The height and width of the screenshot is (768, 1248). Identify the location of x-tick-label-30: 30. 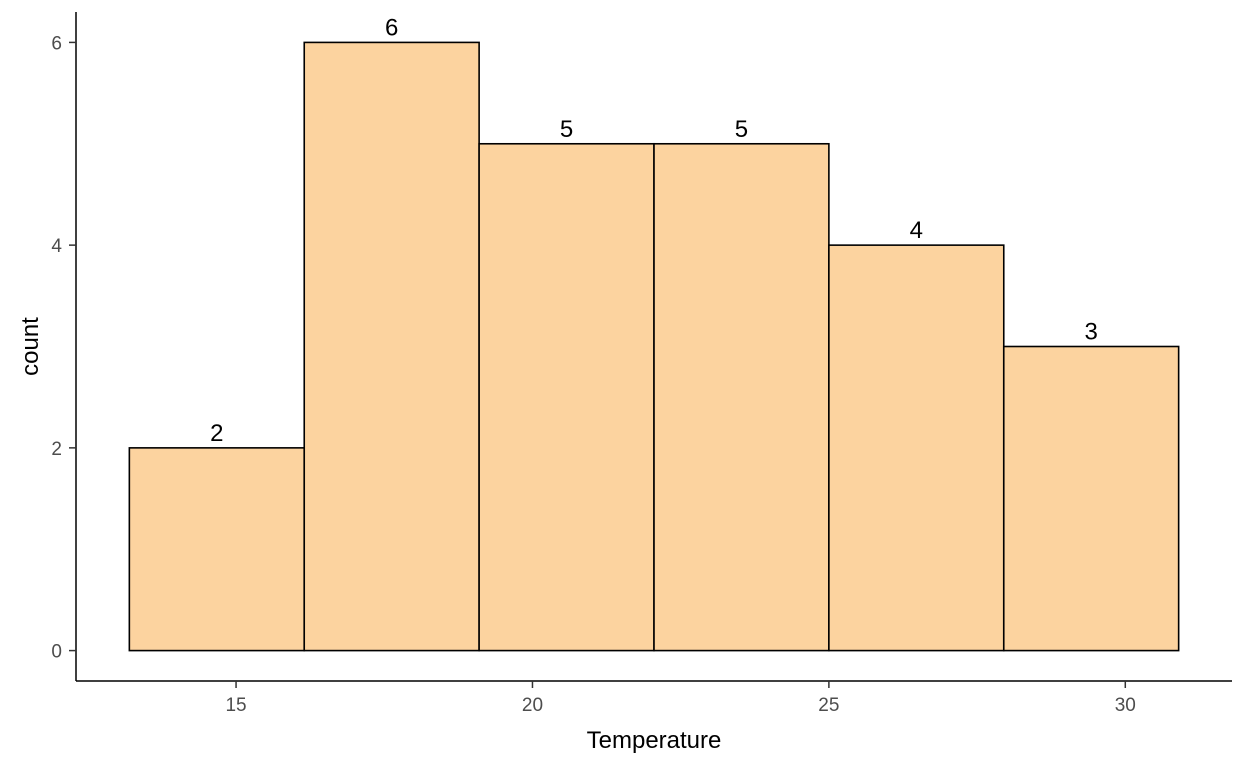
(1125, 705).